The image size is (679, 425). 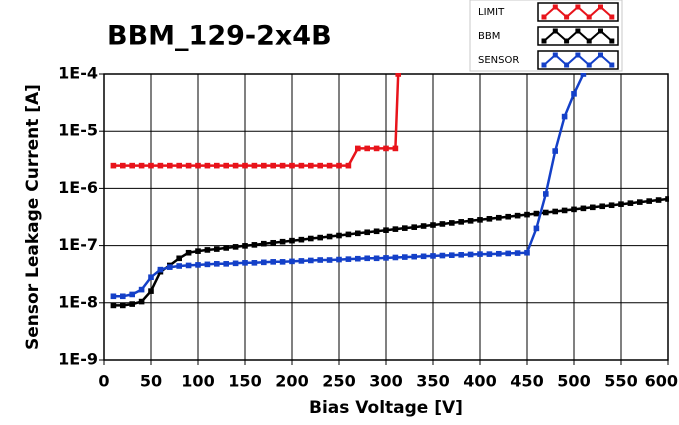 What do you see at coordinates (33, 217) in the screenshot?
I see `y-axis-title: Sensor Leakage Current [A]` at bounding box center [33, 217].